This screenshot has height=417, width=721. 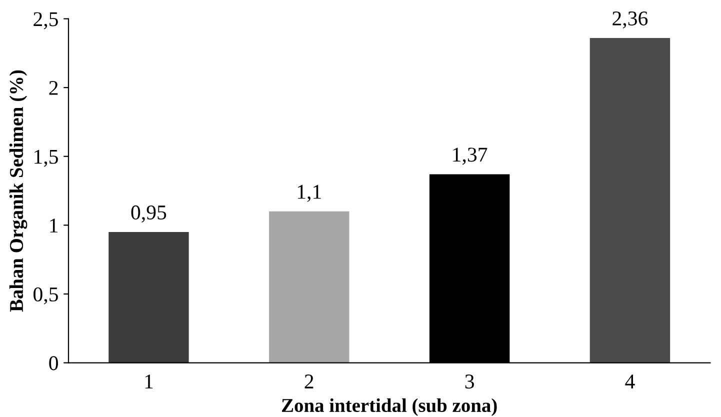 I want to click on y-axis-title: Bahan Organik Sedimen (%), so click(x=18, y=191).